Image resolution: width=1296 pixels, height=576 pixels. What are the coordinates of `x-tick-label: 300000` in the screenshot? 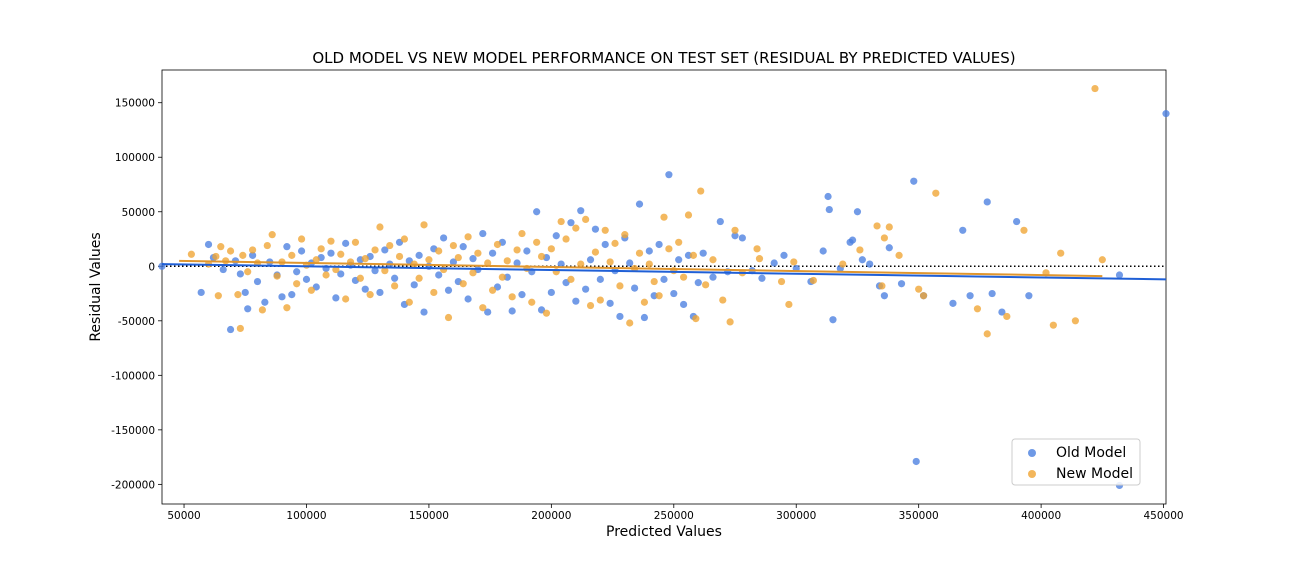 It's located at (796, 516).